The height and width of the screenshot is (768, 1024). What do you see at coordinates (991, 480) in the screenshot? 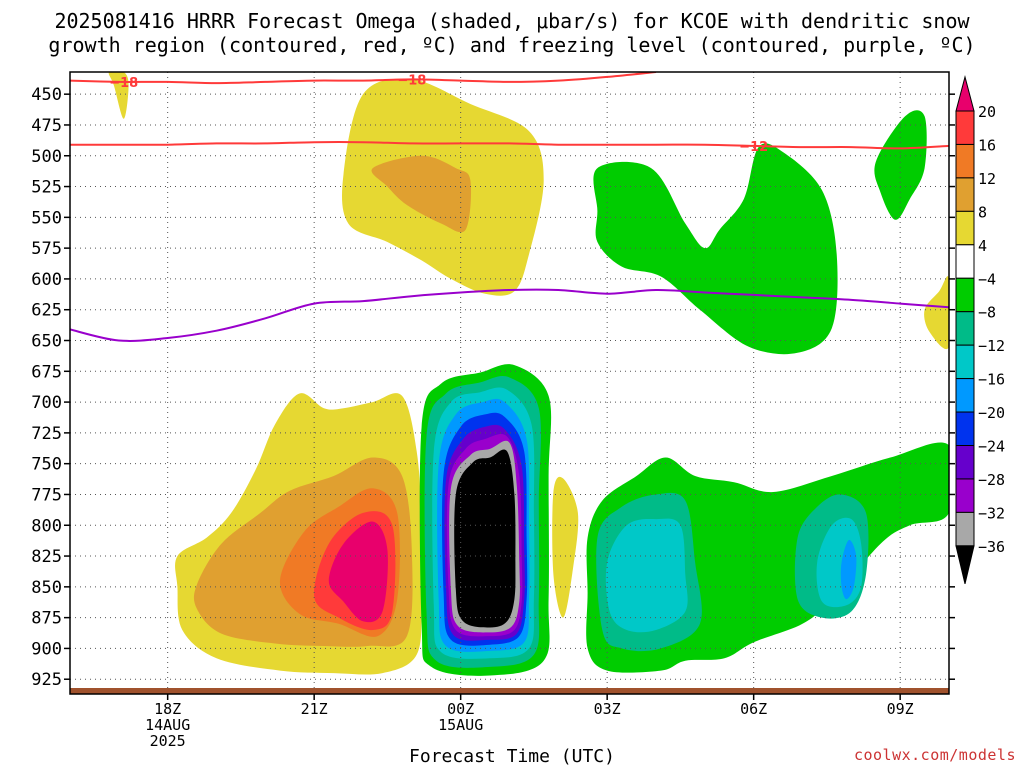
I see `colorbar-tick-label: −28` at bounding box center [991, 480].